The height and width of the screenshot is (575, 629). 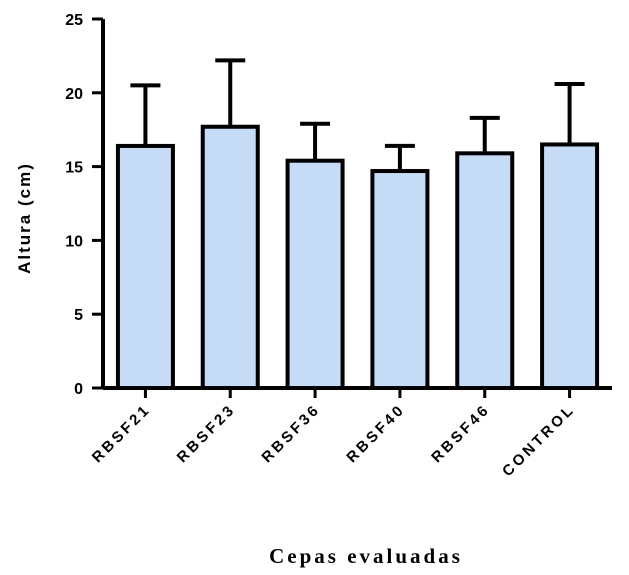 What do you see at coordinates (290, 433) in the screenshot?
I see `x-tick-label-rbsf36: RBSF36` at bounding box center [290, 433].